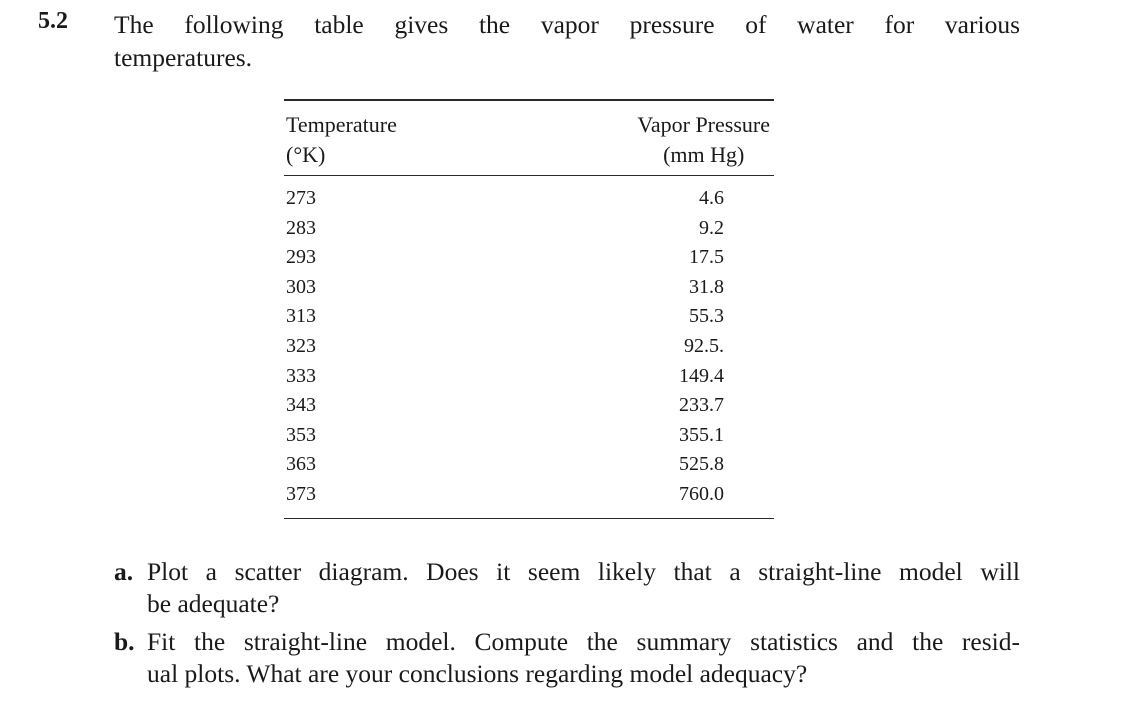 The image size is (1128, 702). Describe the element at coordinates (706, 257) in the screenshot. I see `pressure-cell: 17.5` at that location.